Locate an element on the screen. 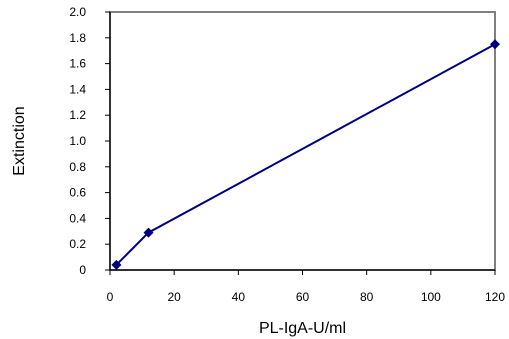  y-tick-label: 1.6 is located at coordinates (77, 64).